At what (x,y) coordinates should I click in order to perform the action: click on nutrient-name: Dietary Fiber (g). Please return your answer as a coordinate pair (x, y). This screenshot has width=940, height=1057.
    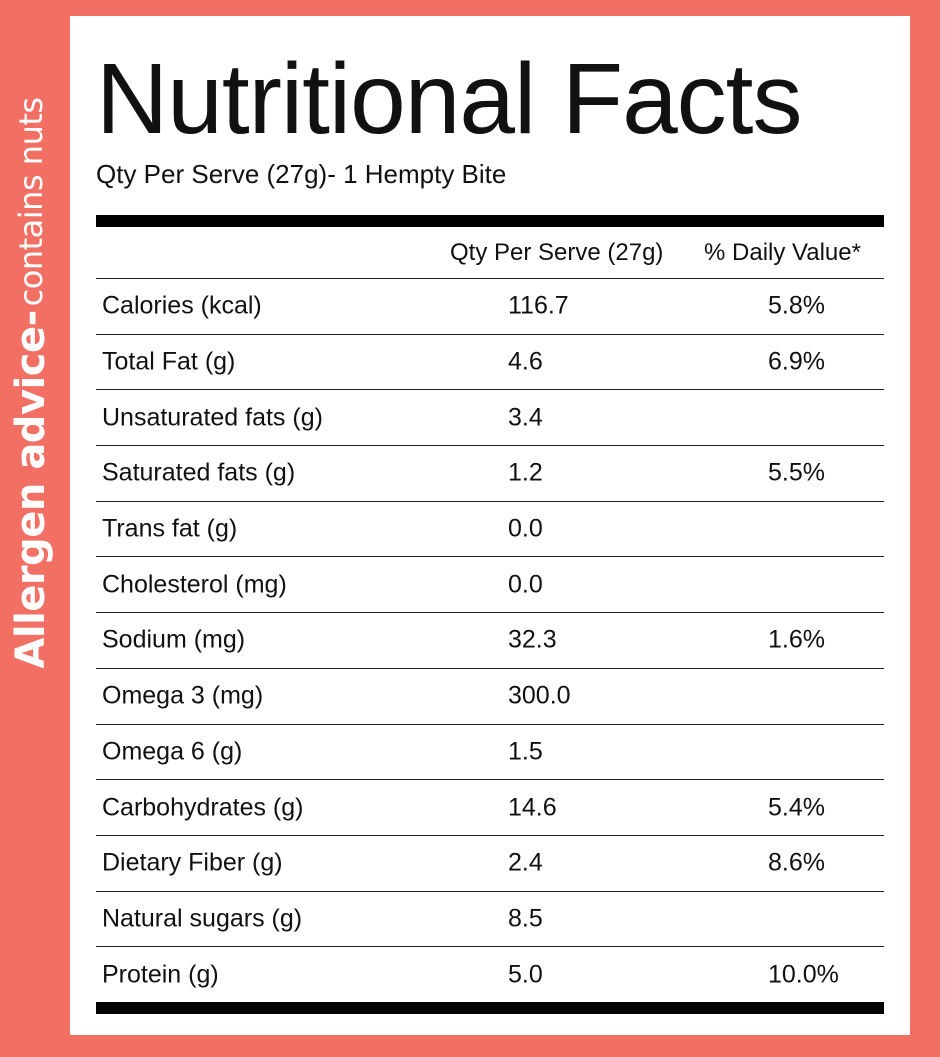
    Looking at the image, I should click on (192, 862).